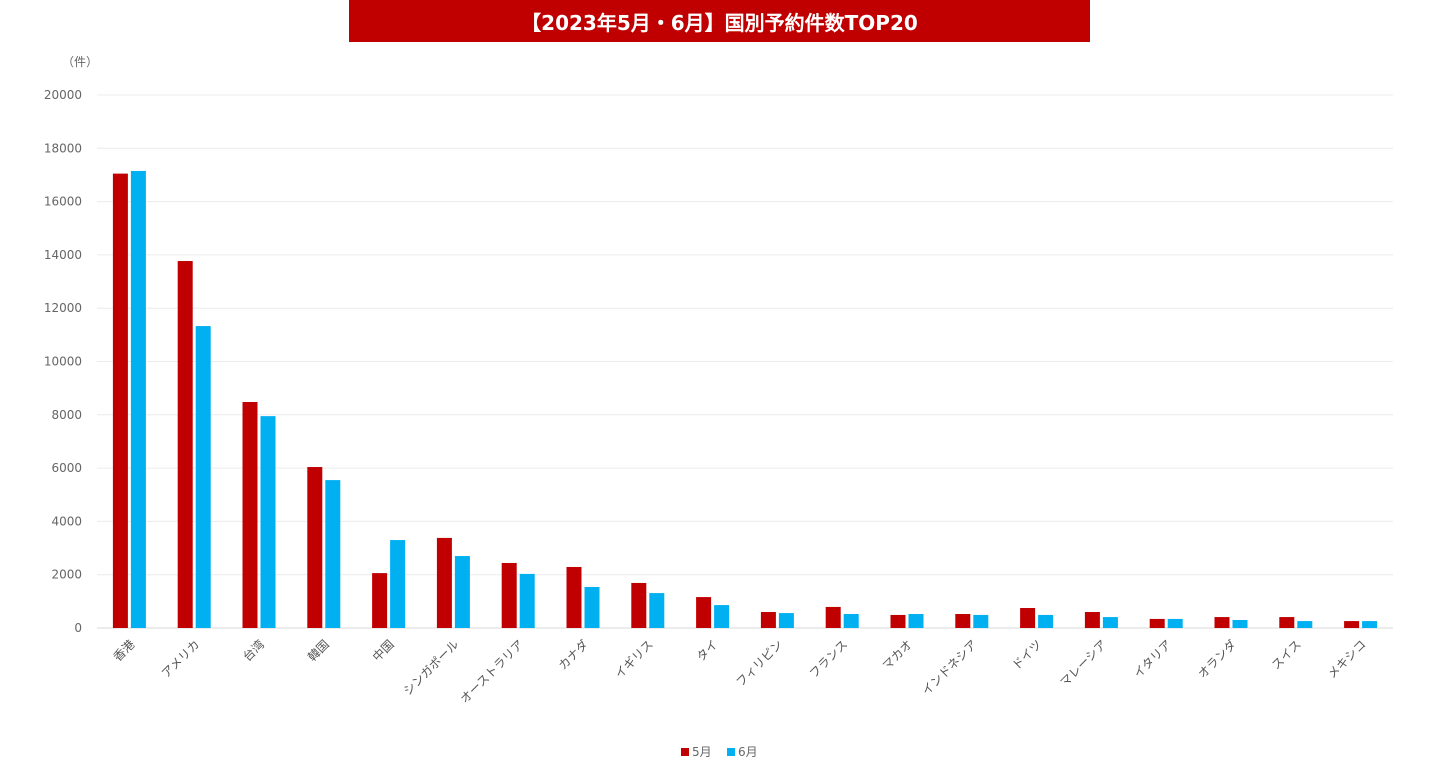 This screenshot has width=1440, height=776. What do you see at coordinates (573, 655) in the screenshot?
I see `x-tick-label: カナダ` at bounding box center [573, 655].